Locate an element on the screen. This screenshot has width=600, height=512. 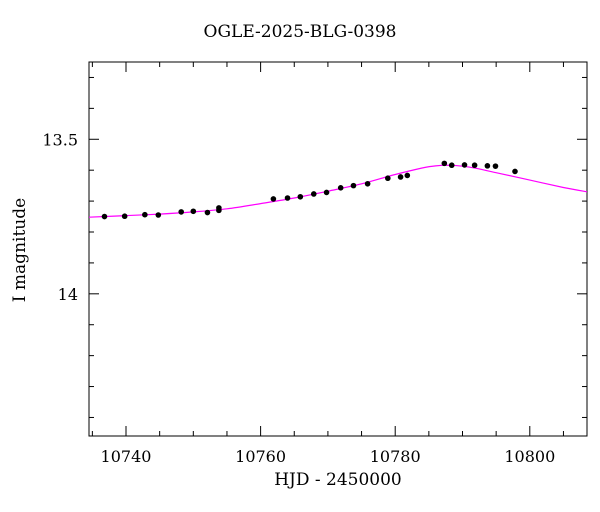
x-tick-label: 10760 is located at coordinates (260, 456).